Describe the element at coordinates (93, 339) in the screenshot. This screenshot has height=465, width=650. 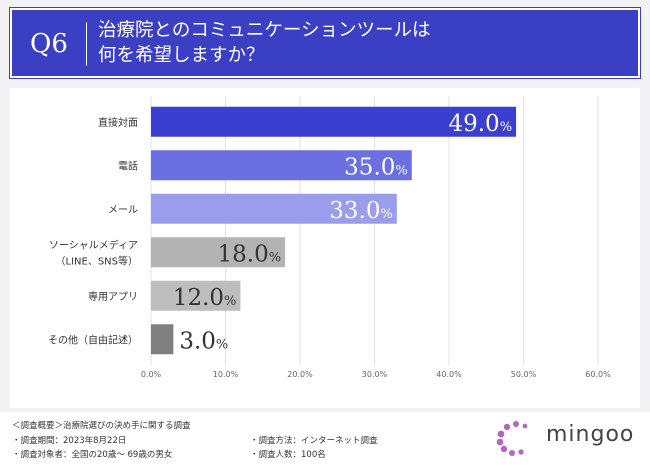
I see `category-label: その他（自由記述）` at that location.